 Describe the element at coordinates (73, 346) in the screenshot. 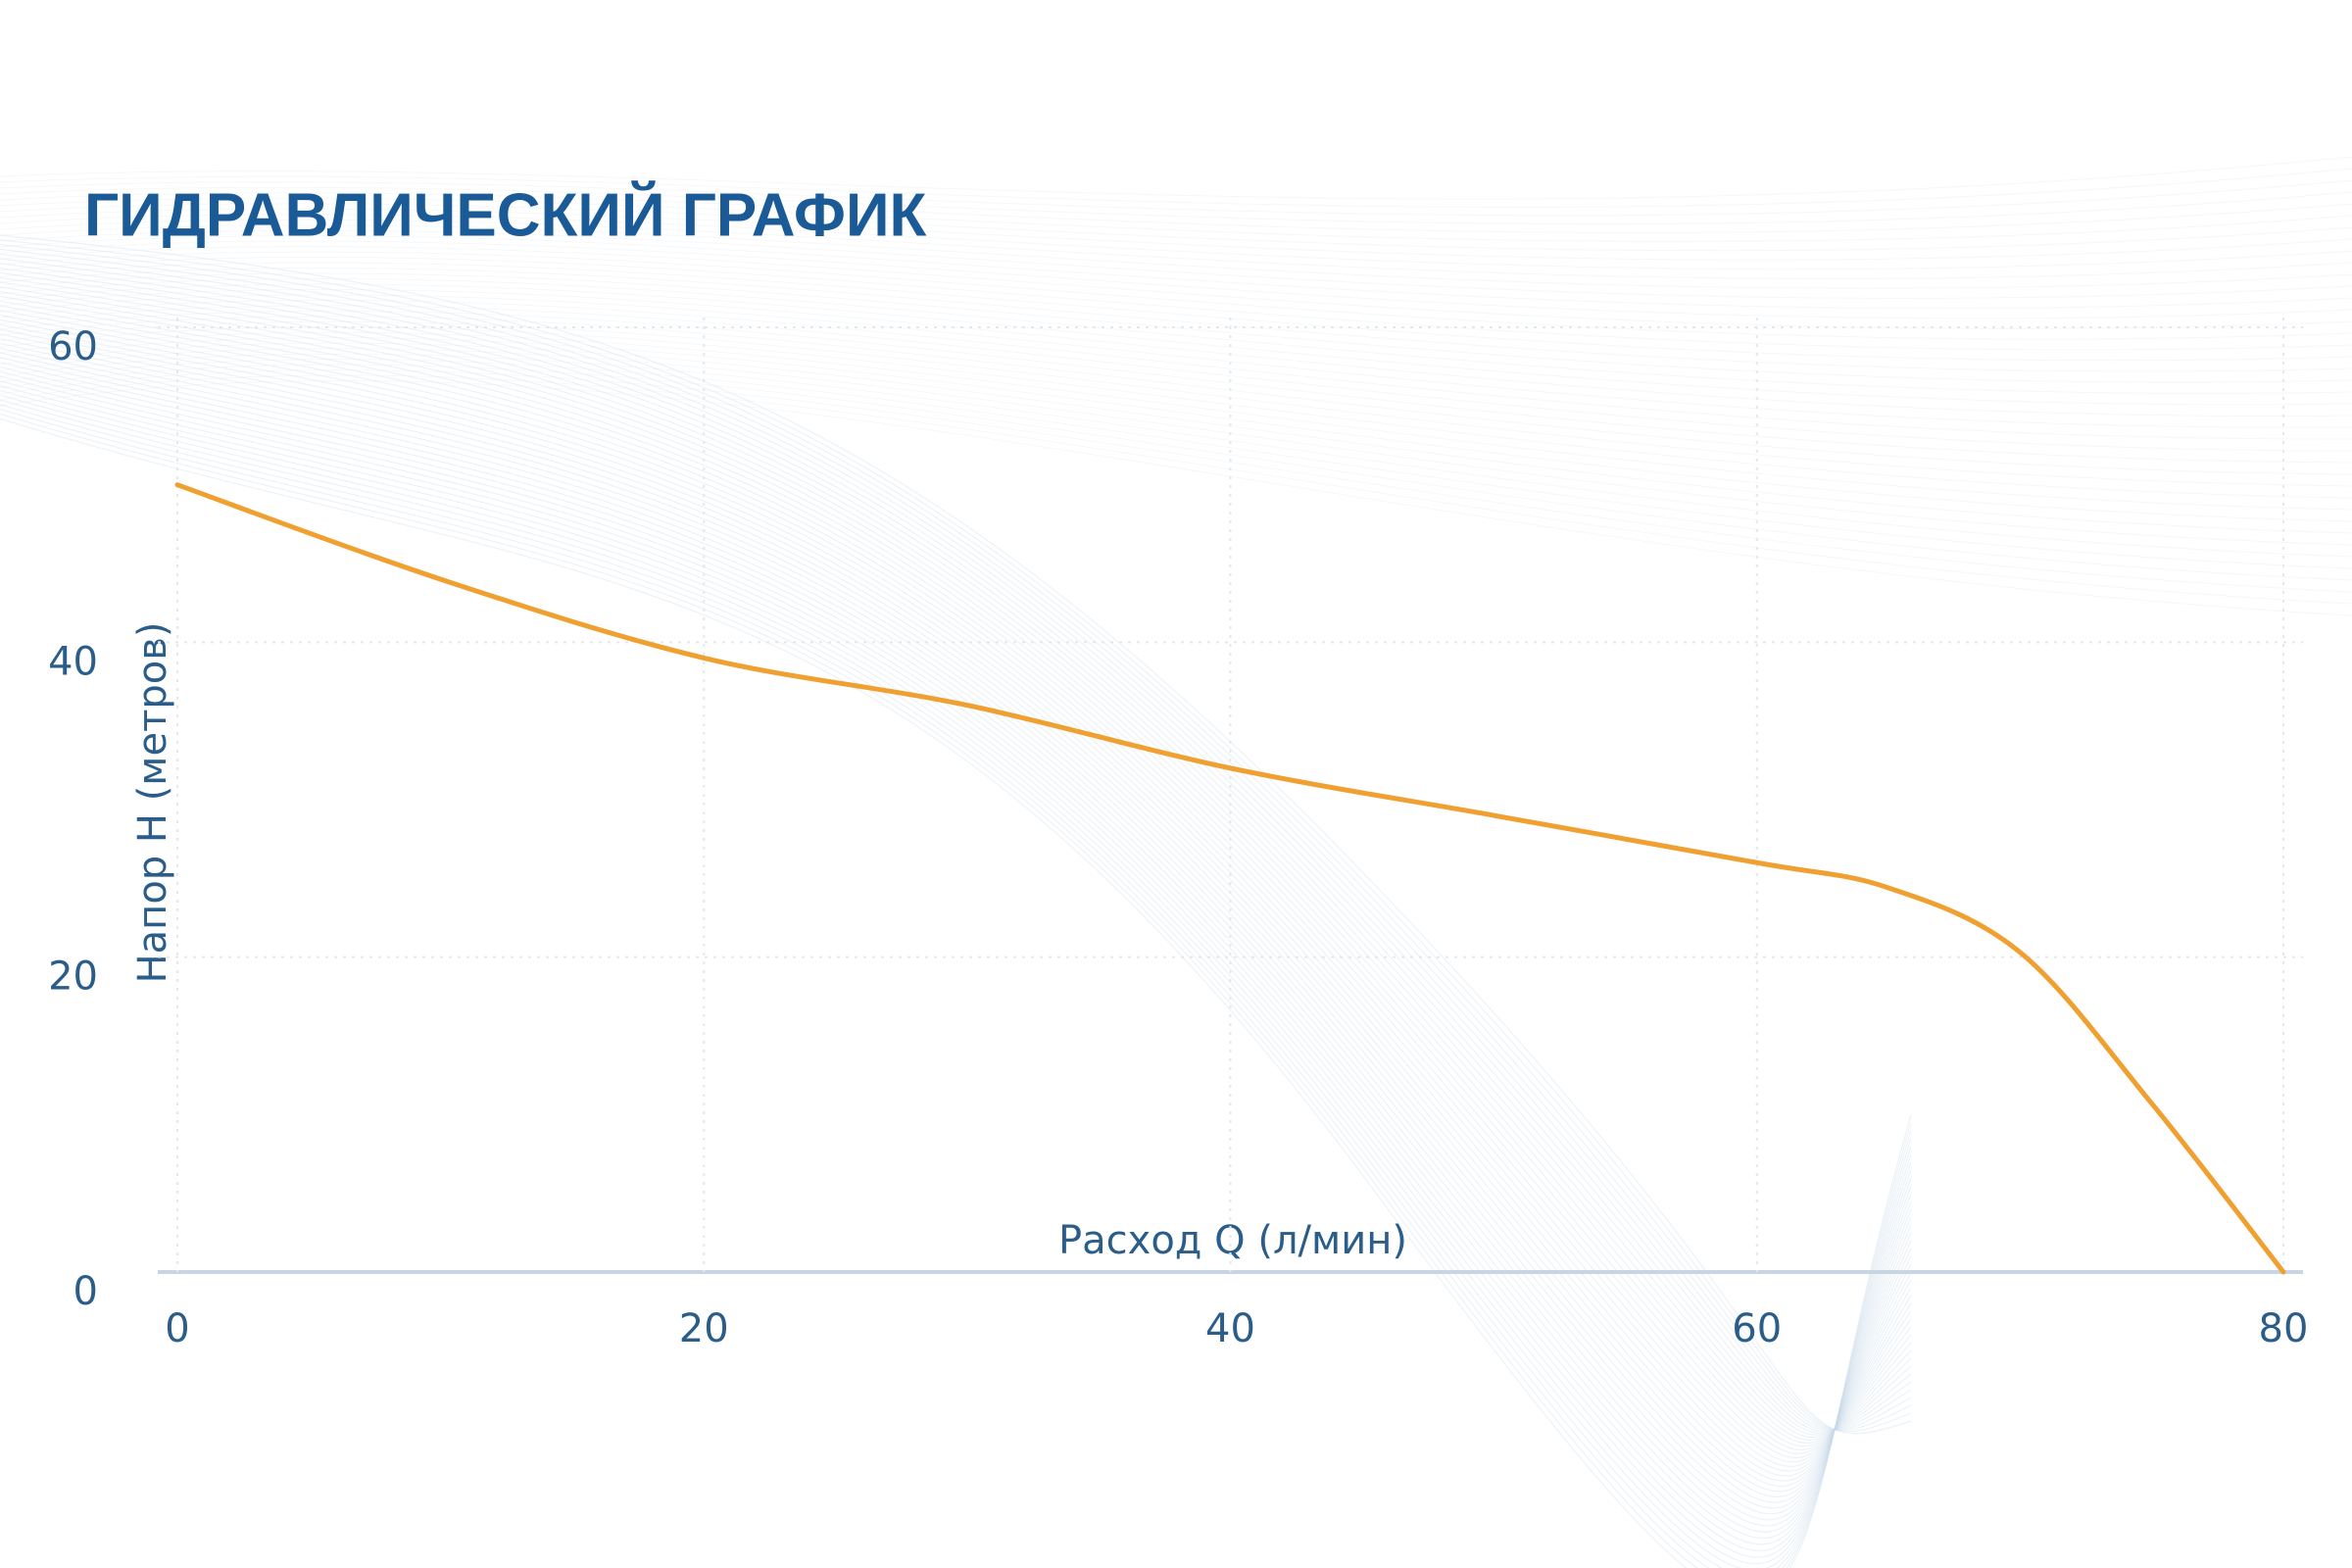

I see `y-tick-label: 60` at that location.